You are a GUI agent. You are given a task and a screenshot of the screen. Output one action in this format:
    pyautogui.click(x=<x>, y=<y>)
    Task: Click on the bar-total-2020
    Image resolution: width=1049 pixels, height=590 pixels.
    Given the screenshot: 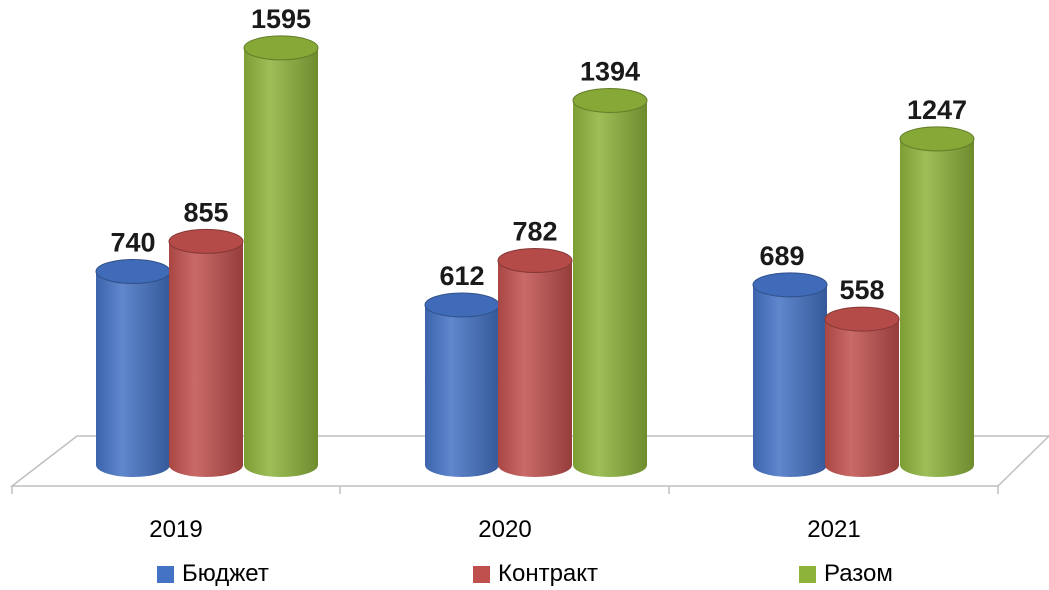 What is the action you would take?
    pyautogui.click(x=610, y=282)
    